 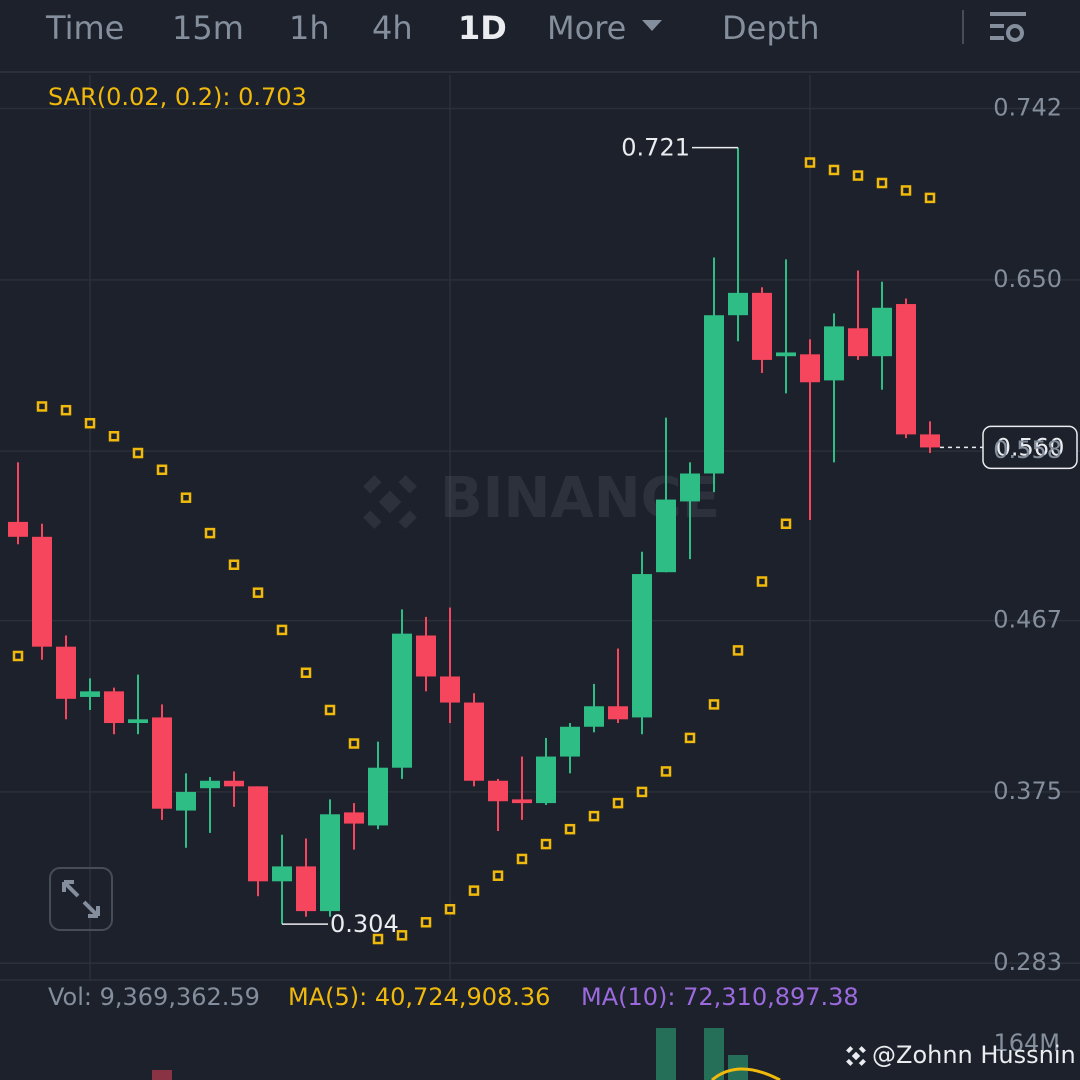 I want to click on volume-preview, so click(x=466, y=1054).